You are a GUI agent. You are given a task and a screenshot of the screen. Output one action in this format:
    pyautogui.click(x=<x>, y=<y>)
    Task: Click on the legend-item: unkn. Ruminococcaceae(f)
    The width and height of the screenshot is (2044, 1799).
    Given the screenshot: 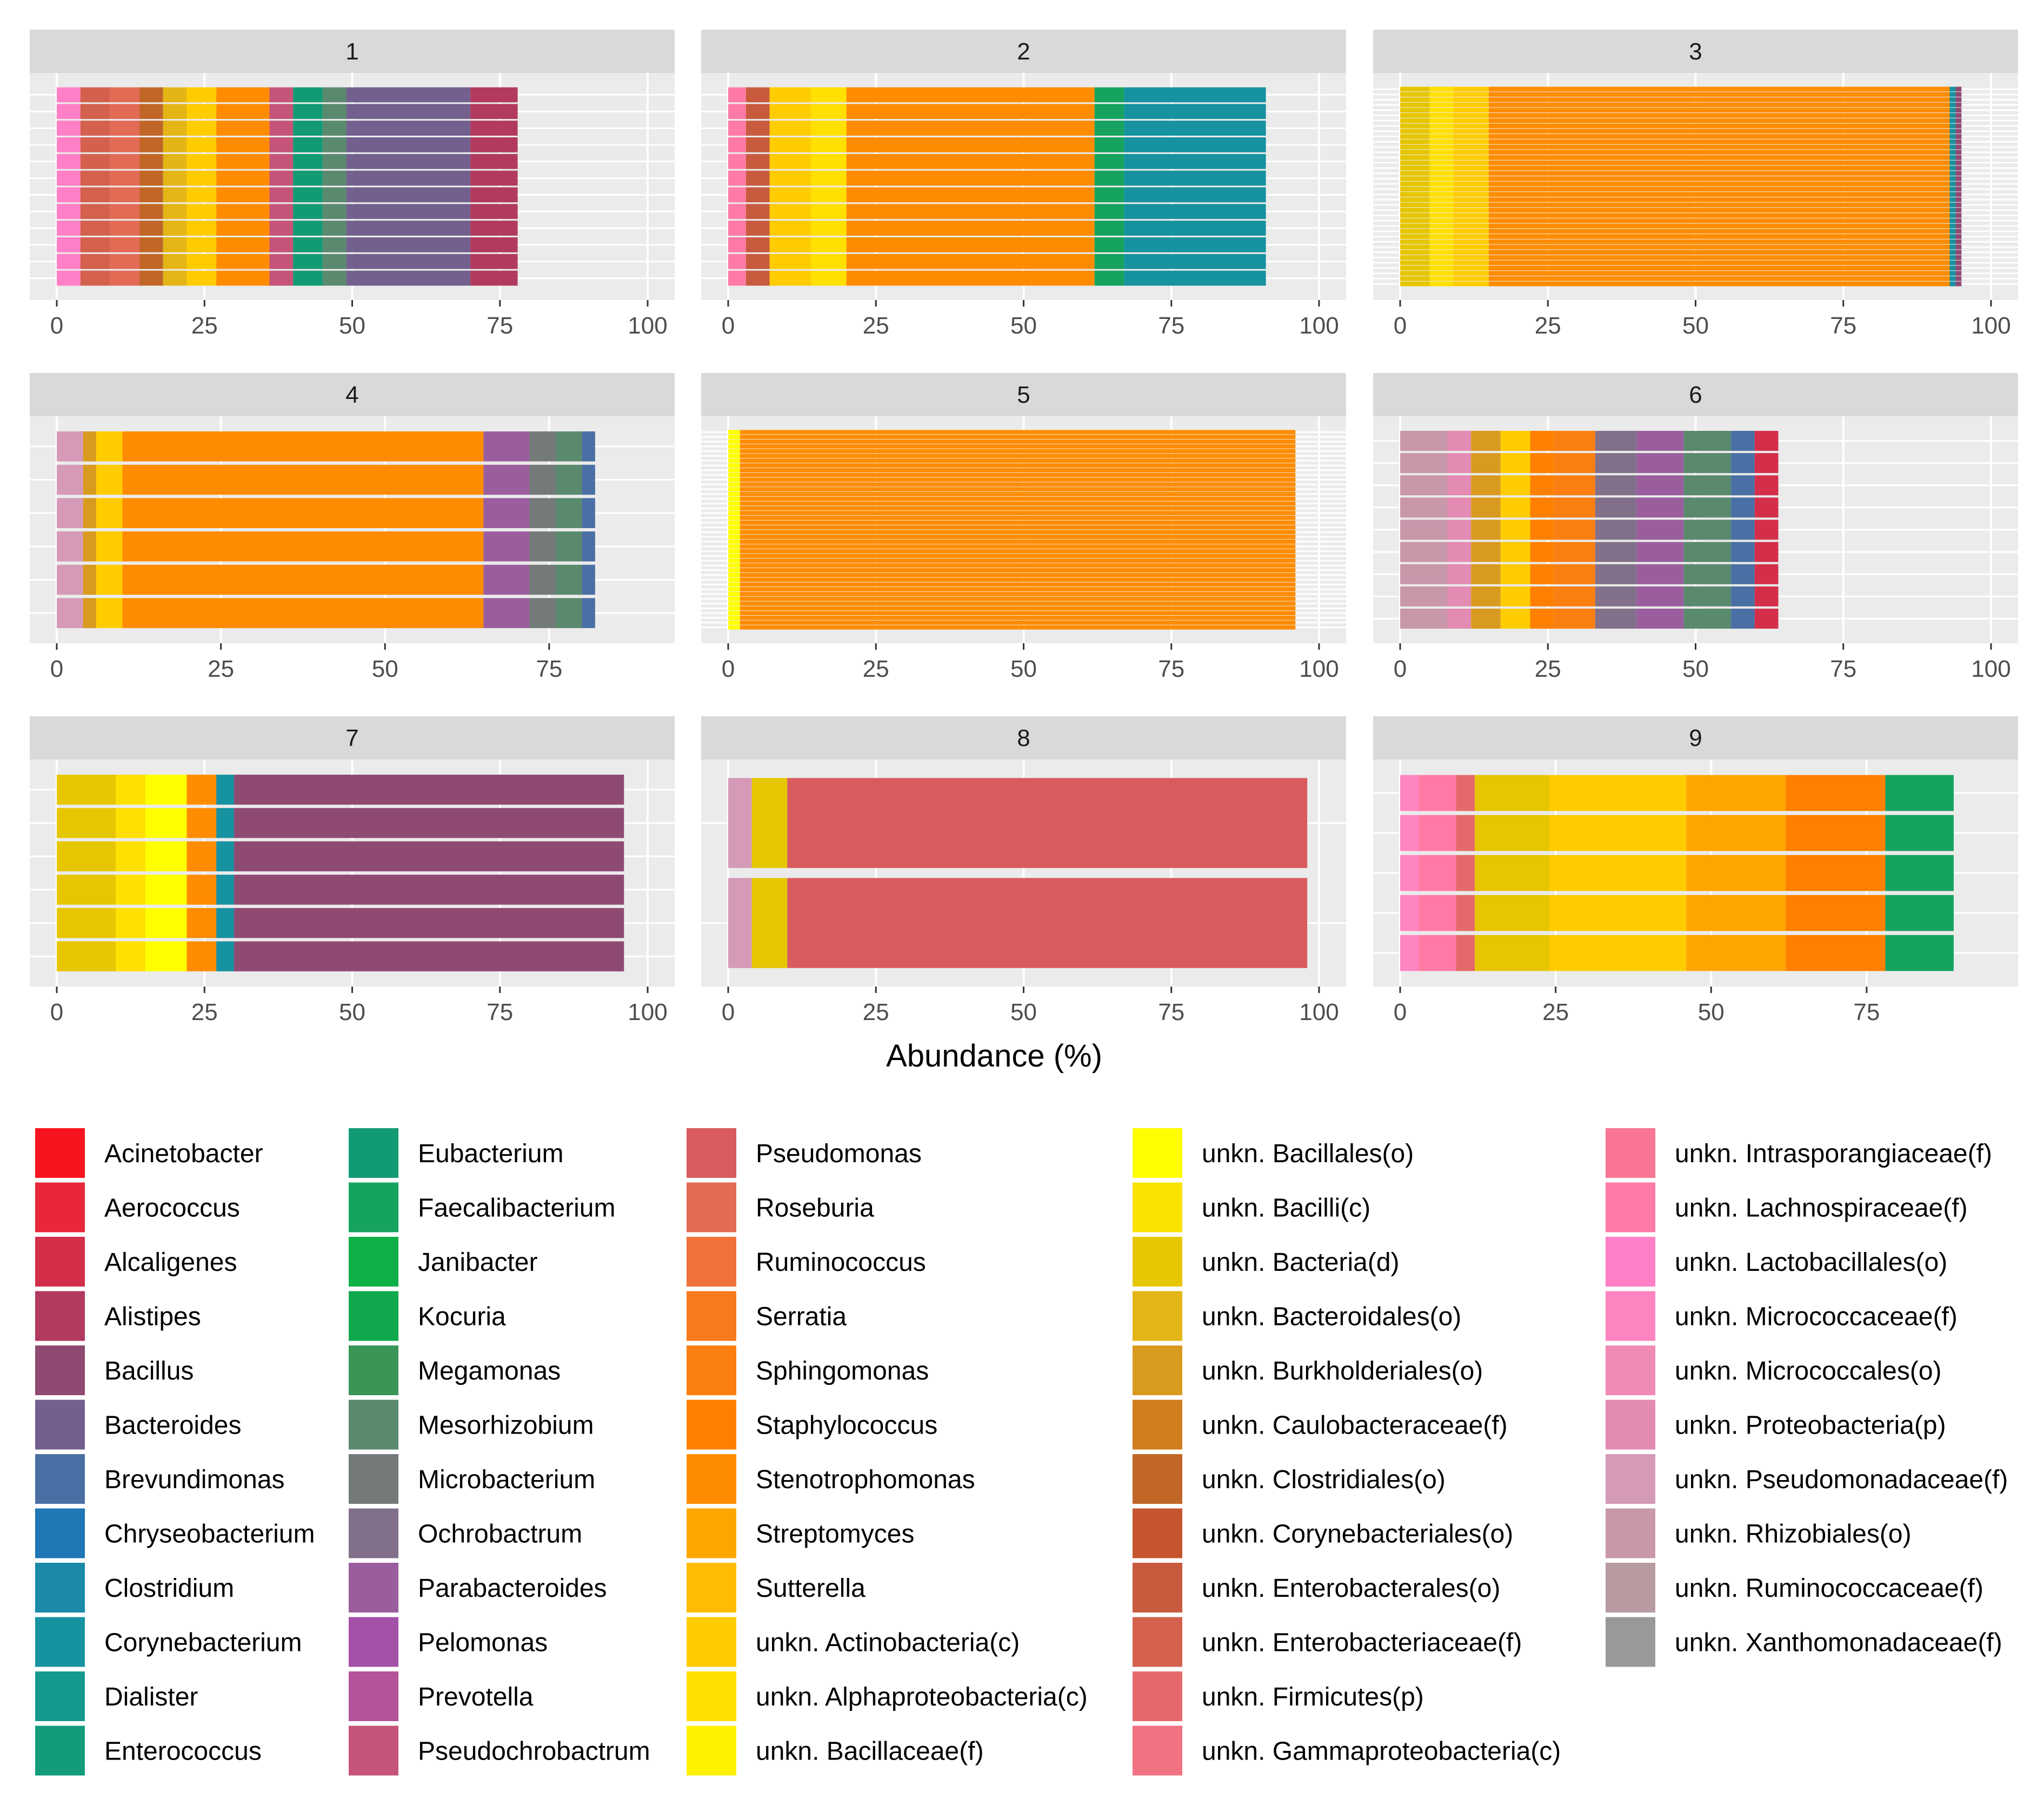 What is the action you would take?
    pyautogui.click(x=1794, y=1588)
    